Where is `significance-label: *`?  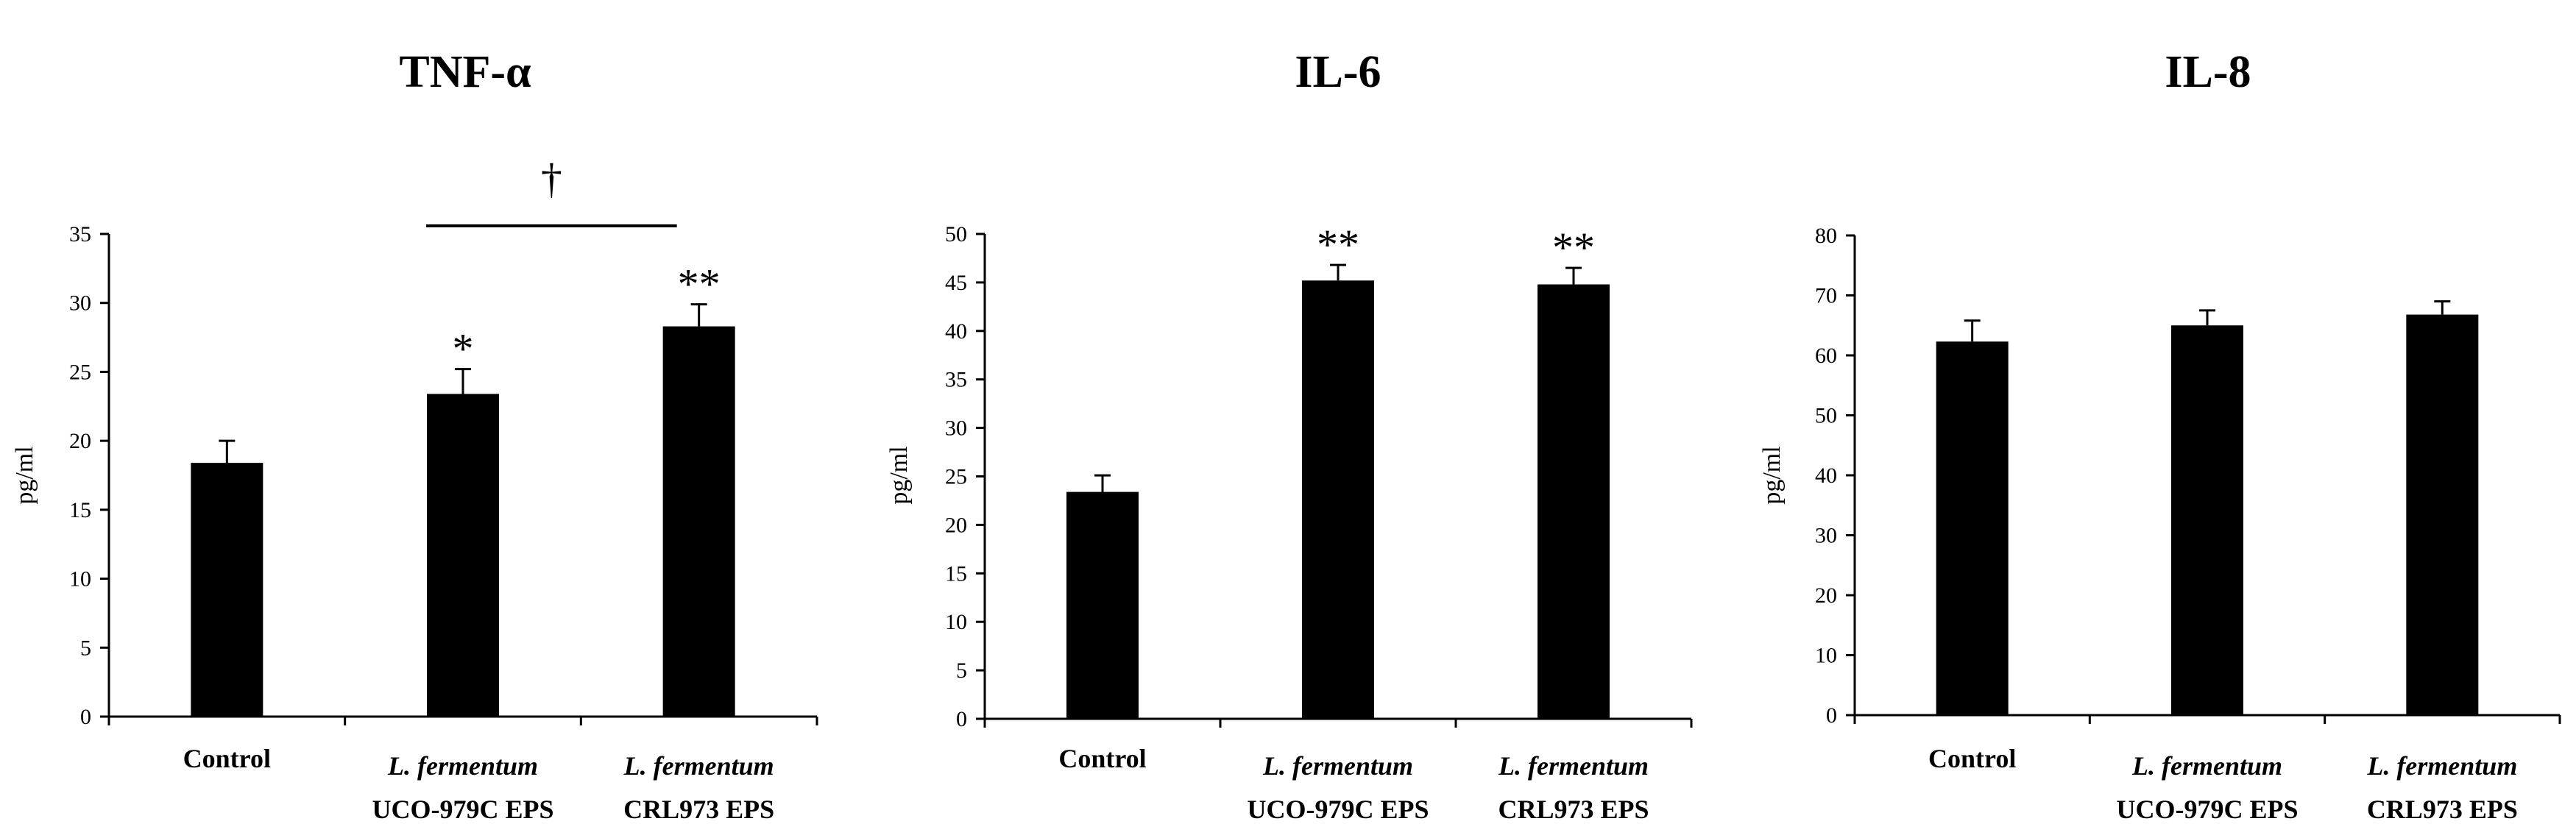 significance-label: * is located at coordinates (464, 349).